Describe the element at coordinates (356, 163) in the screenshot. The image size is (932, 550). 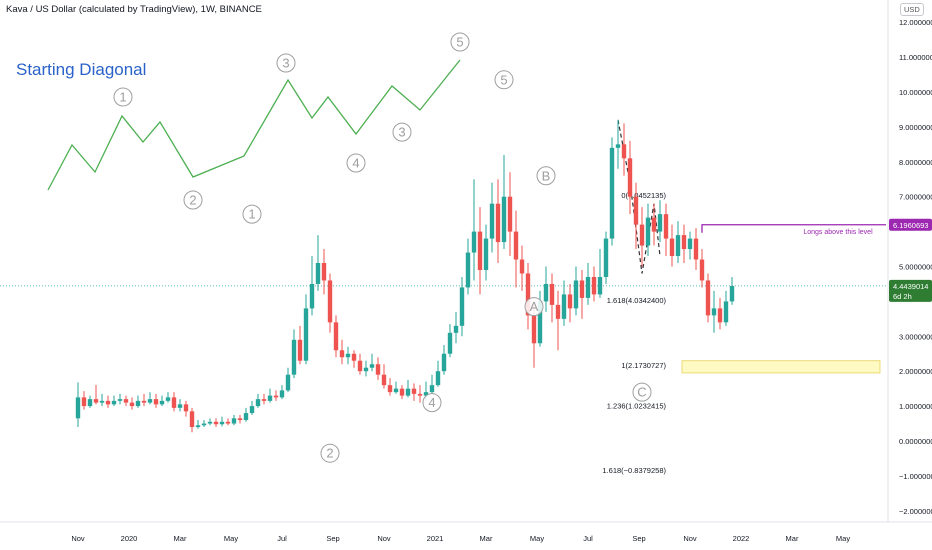
I see `diagram-wave-circle` at that location.